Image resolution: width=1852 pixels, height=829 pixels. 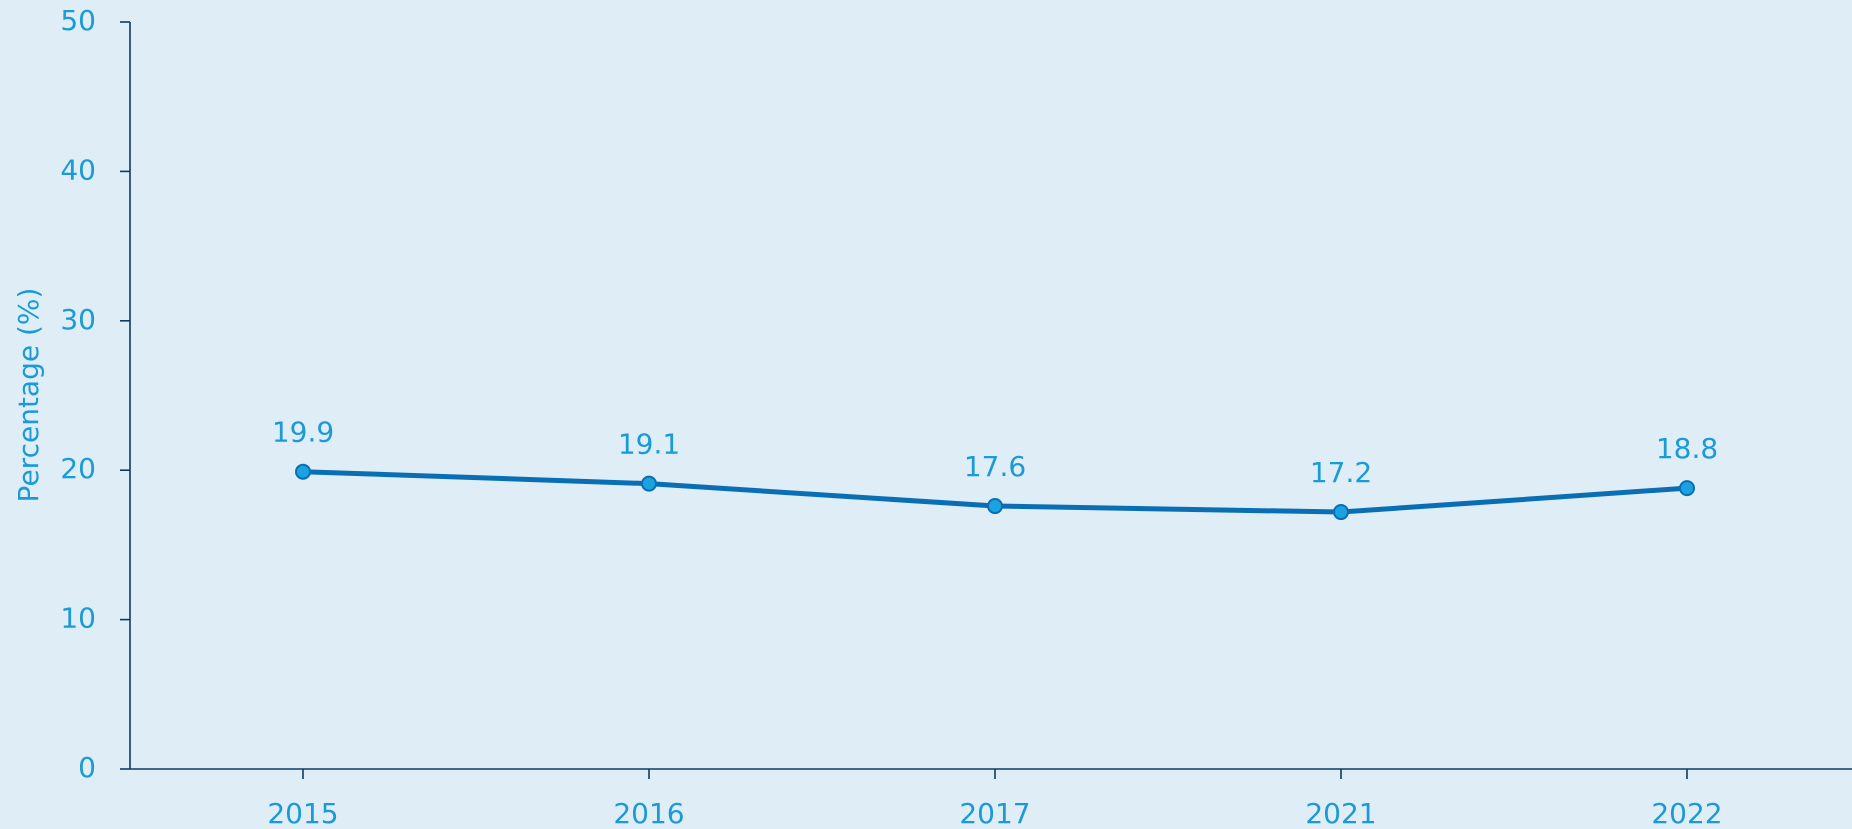 I want to click on y-tick-label: 10, so click(x=78, y=618).